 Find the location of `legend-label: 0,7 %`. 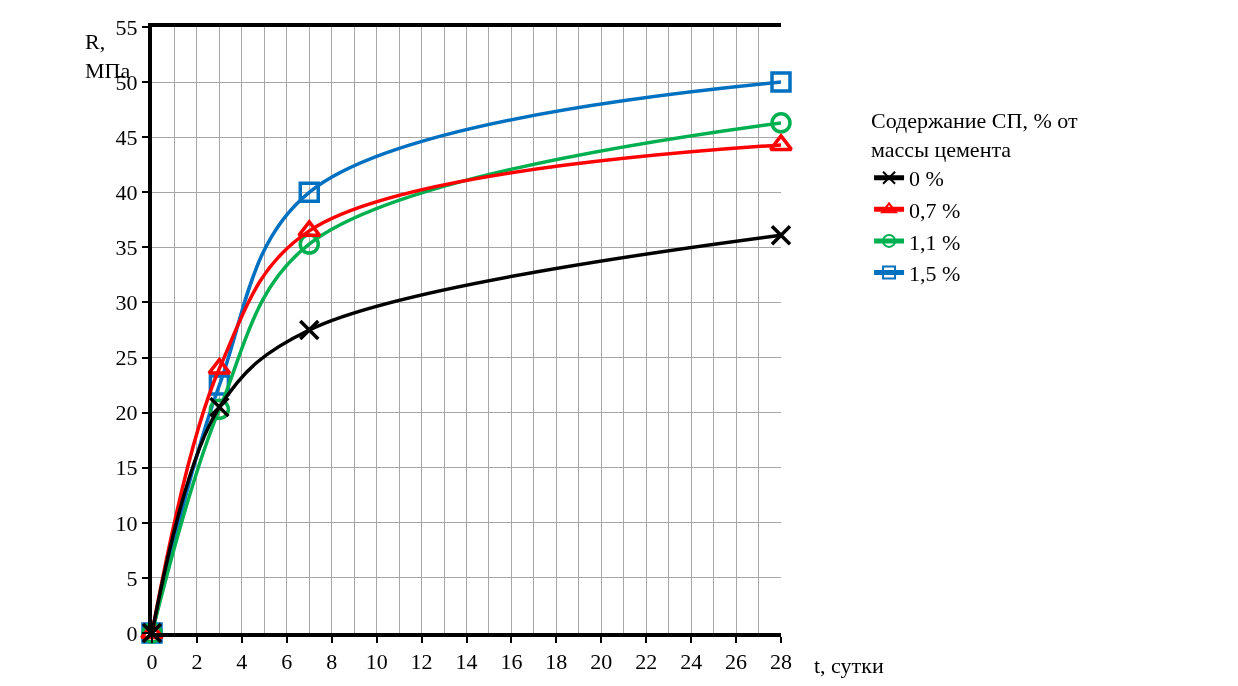

legend-label: 0,7 % is located at coordinates (935, 210).